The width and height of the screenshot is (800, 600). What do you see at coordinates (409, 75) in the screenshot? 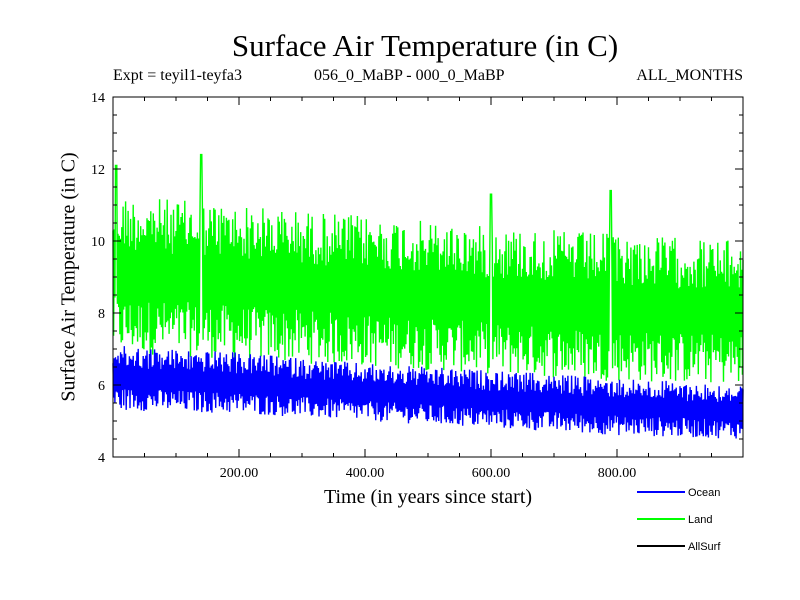
I see `period-difference-label: 056_0_MaBP - 000_0_MaBP` at bounding box center [409, 75].